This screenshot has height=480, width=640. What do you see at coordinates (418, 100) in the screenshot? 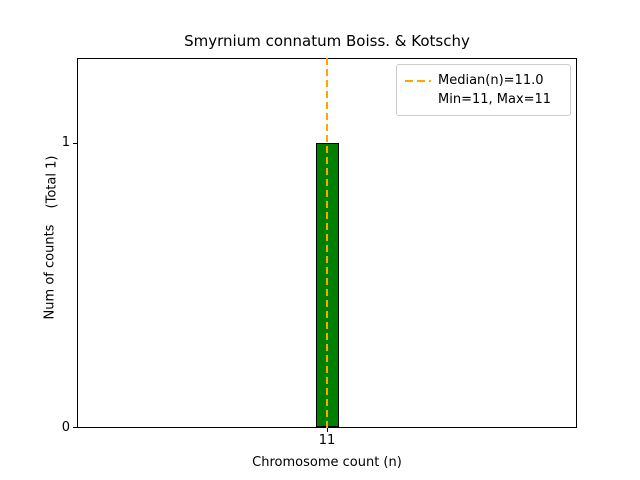
I see `legend-empty-sample` at bounding box center [418, 100].